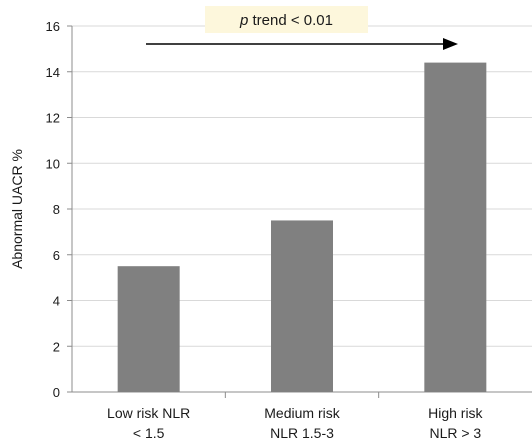 The width and height of the screenshot is (532, 446). What do you see at coordinates (53, 72) in the screenshot?
I see `y-tick-label-14: 14` at bounding box center [53, 72].